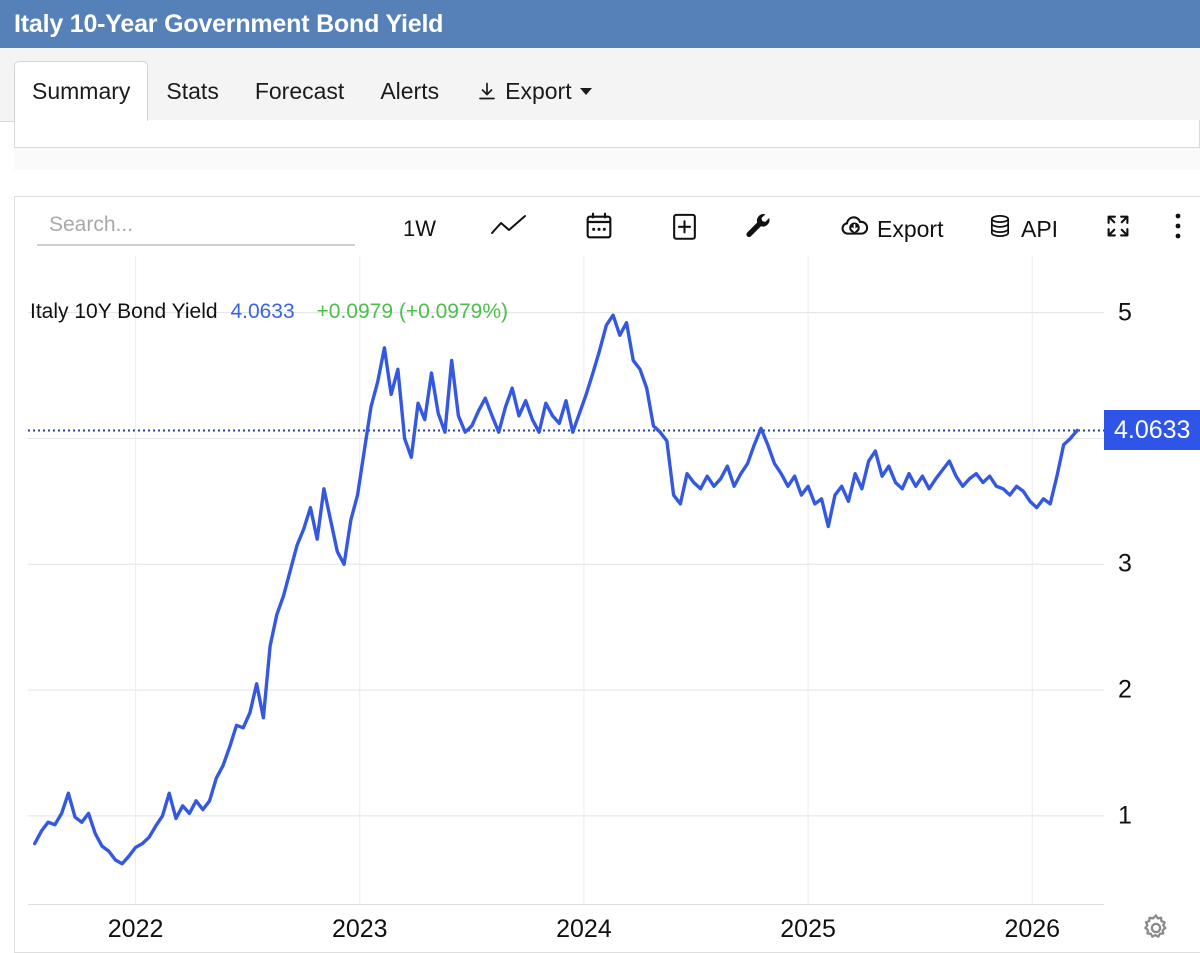 The height and width of the screenshot is (953, 1200). What do you see at coordinates (1125, 563) in the screenshot?
I see `y-axis-tick: 3` at bounding box center [1125, 563].